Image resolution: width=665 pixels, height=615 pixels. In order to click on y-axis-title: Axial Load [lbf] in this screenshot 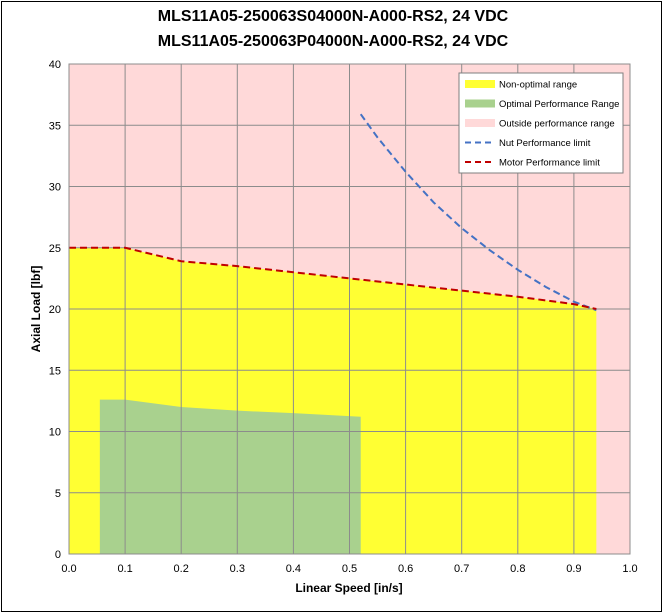, I will do `click(36, 309)`.